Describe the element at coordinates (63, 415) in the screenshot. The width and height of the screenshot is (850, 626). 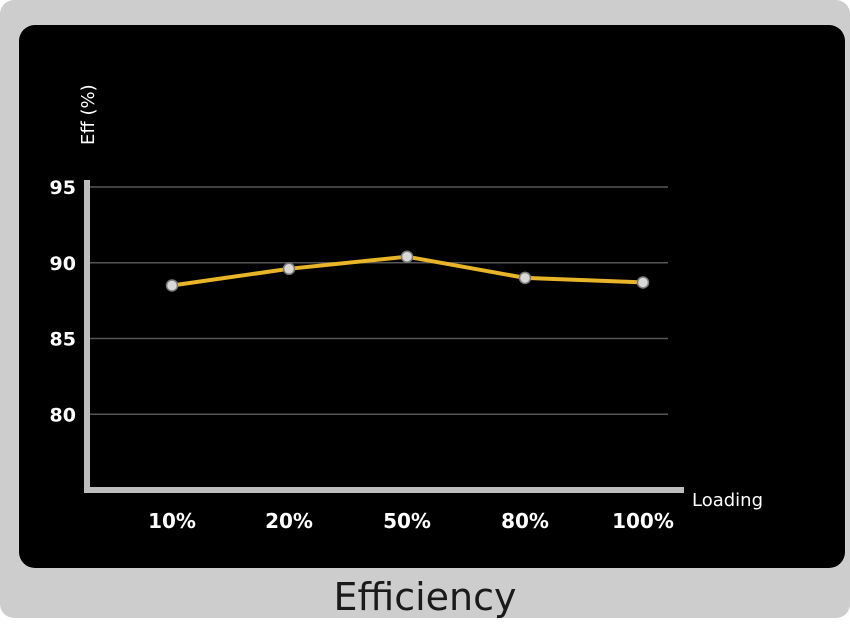
I see `y-tick-label: 80` at that location.